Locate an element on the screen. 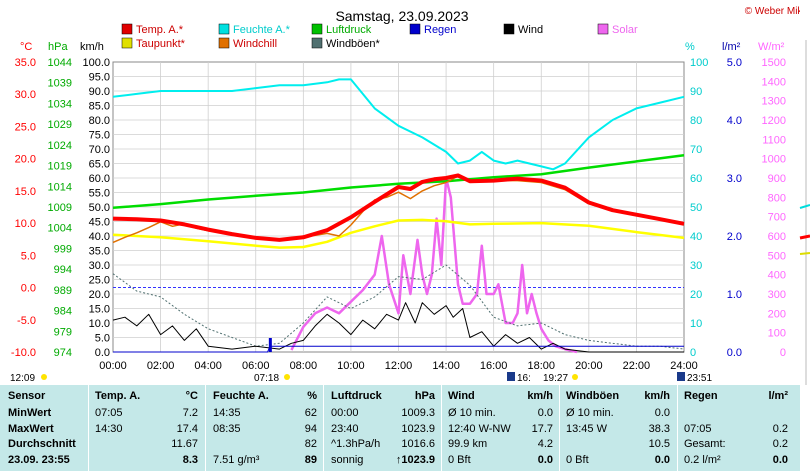  stats-header-cell: Wind is located at coordinates (461, 396).